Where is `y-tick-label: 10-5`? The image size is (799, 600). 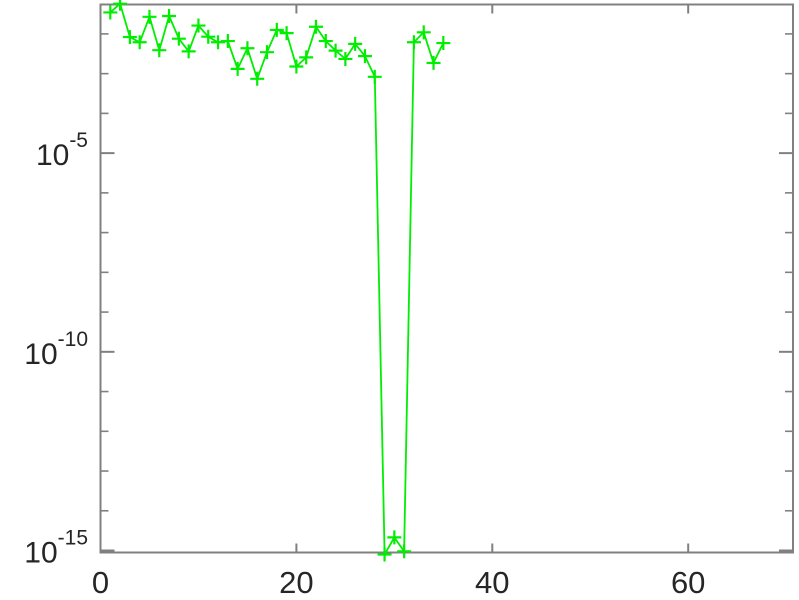 y-tick-label: 10-5 is located at coordinates (62, 150).